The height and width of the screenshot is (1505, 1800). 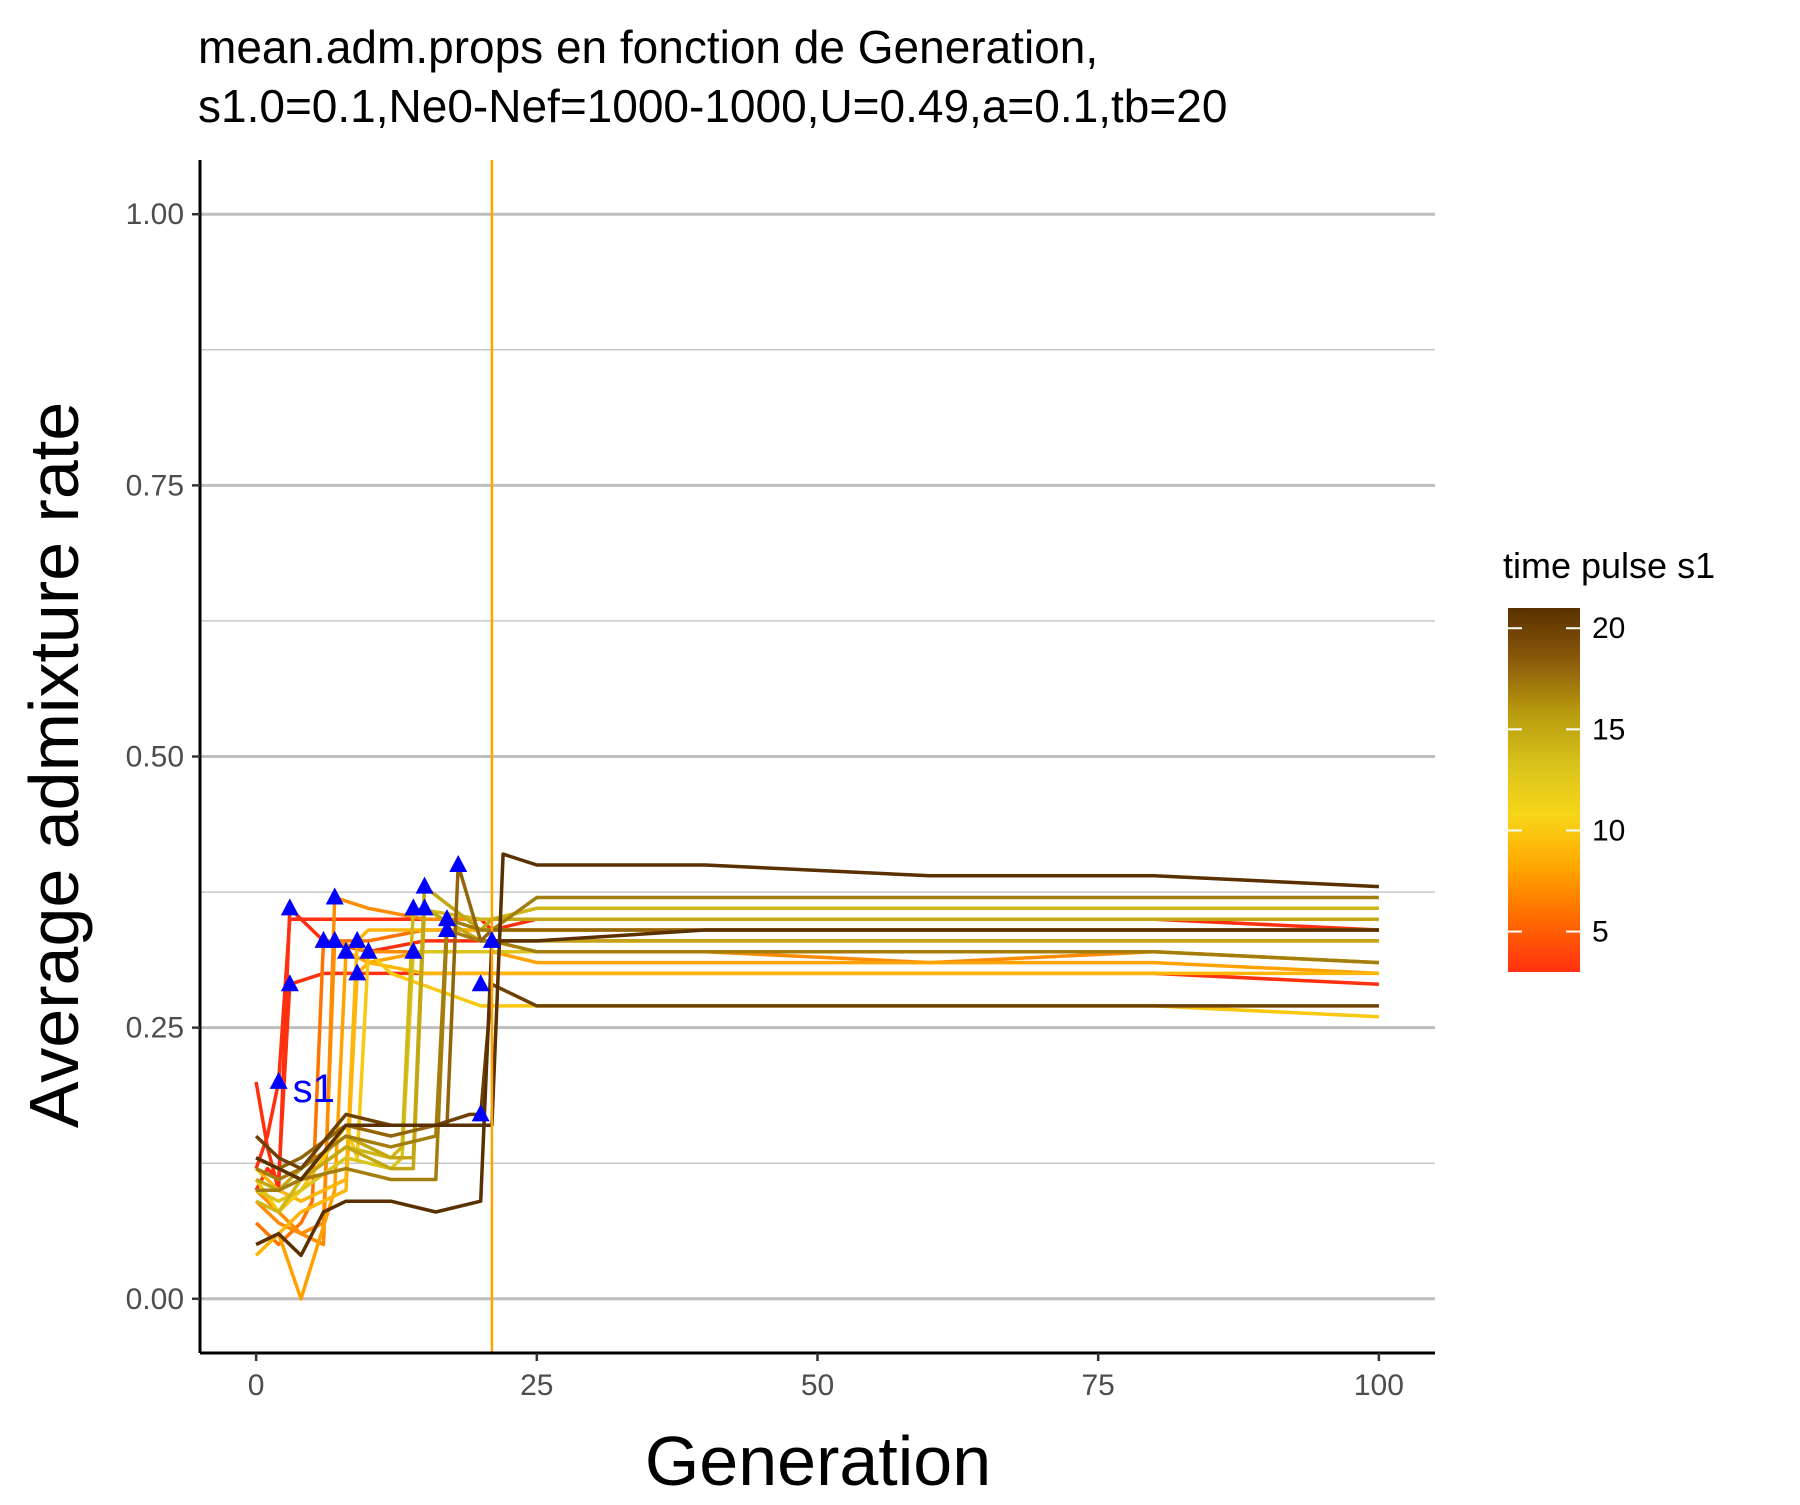 I want to click on marker-label: s1, so click(x=314, y=1089).